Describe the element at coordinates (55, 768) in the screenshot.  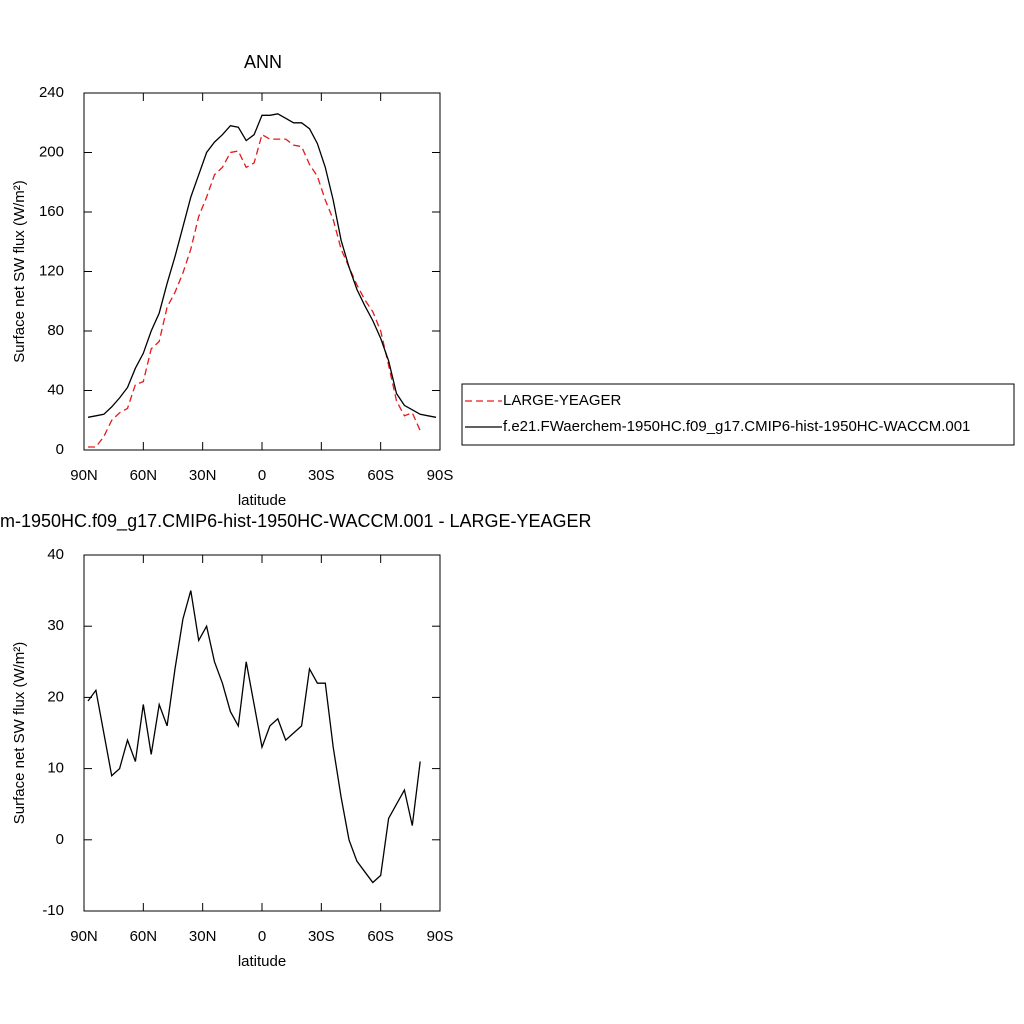
I see `y-tick-label: 10` at that location.